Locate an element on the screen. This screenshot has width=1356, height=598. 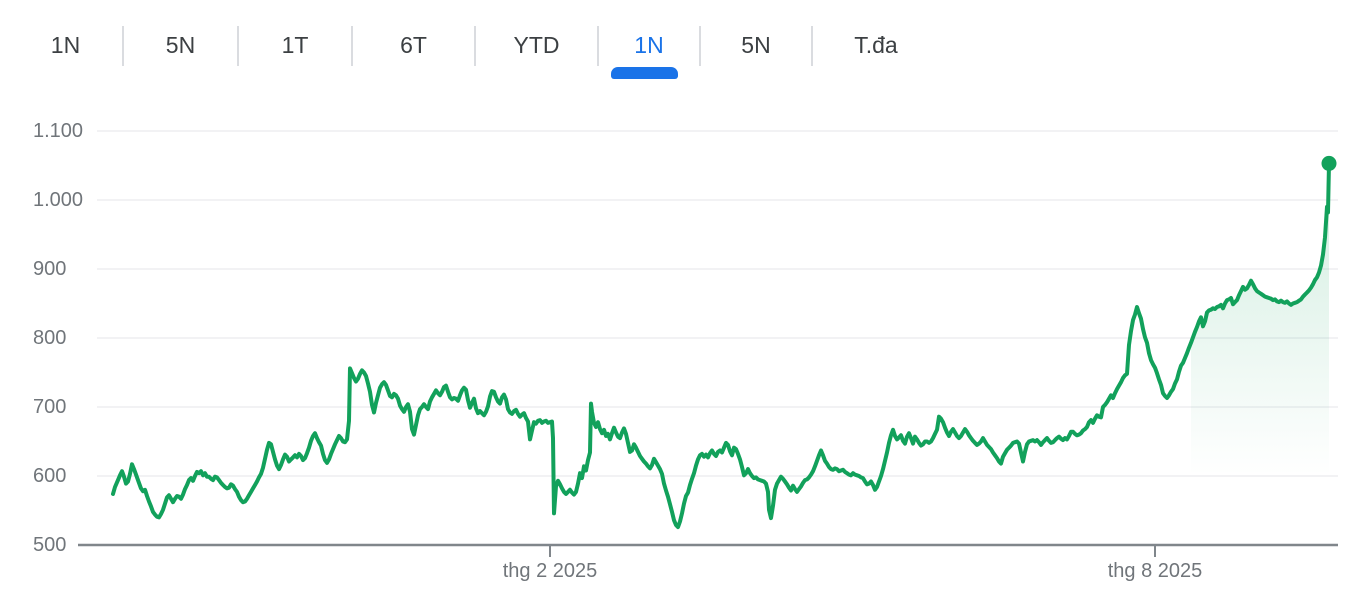
tab-ytd: YTD is located at coordinates (536, 45).